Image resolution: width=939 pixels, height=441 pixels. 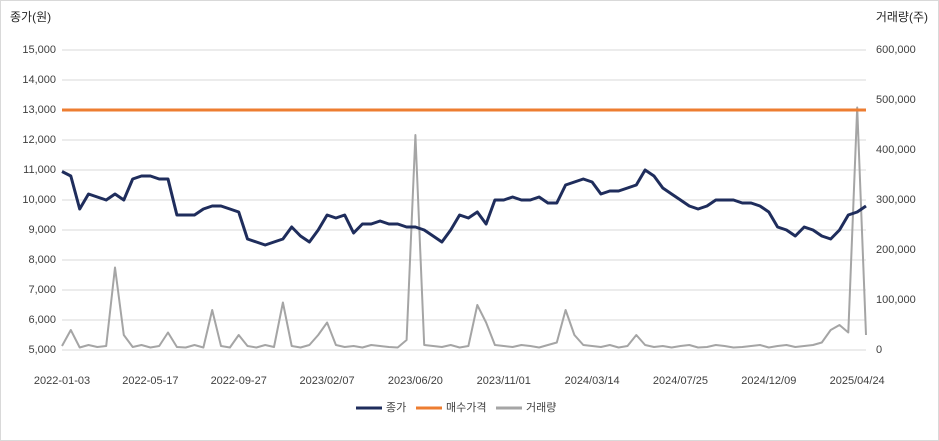 I want to click on y2-tick-label: 100,000, so click(x=896, y=300).